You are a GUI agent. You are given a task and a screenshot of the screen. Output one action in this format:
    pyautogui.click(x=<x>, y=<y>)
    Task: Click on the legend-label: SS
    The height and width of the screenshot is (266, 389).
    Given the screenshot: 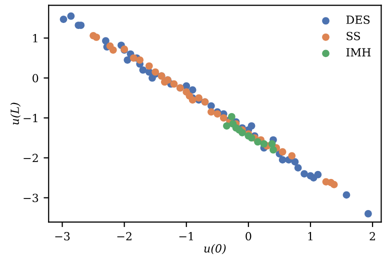 What is the action you would take?
    pyautogui.click(x=353, y=36)
    